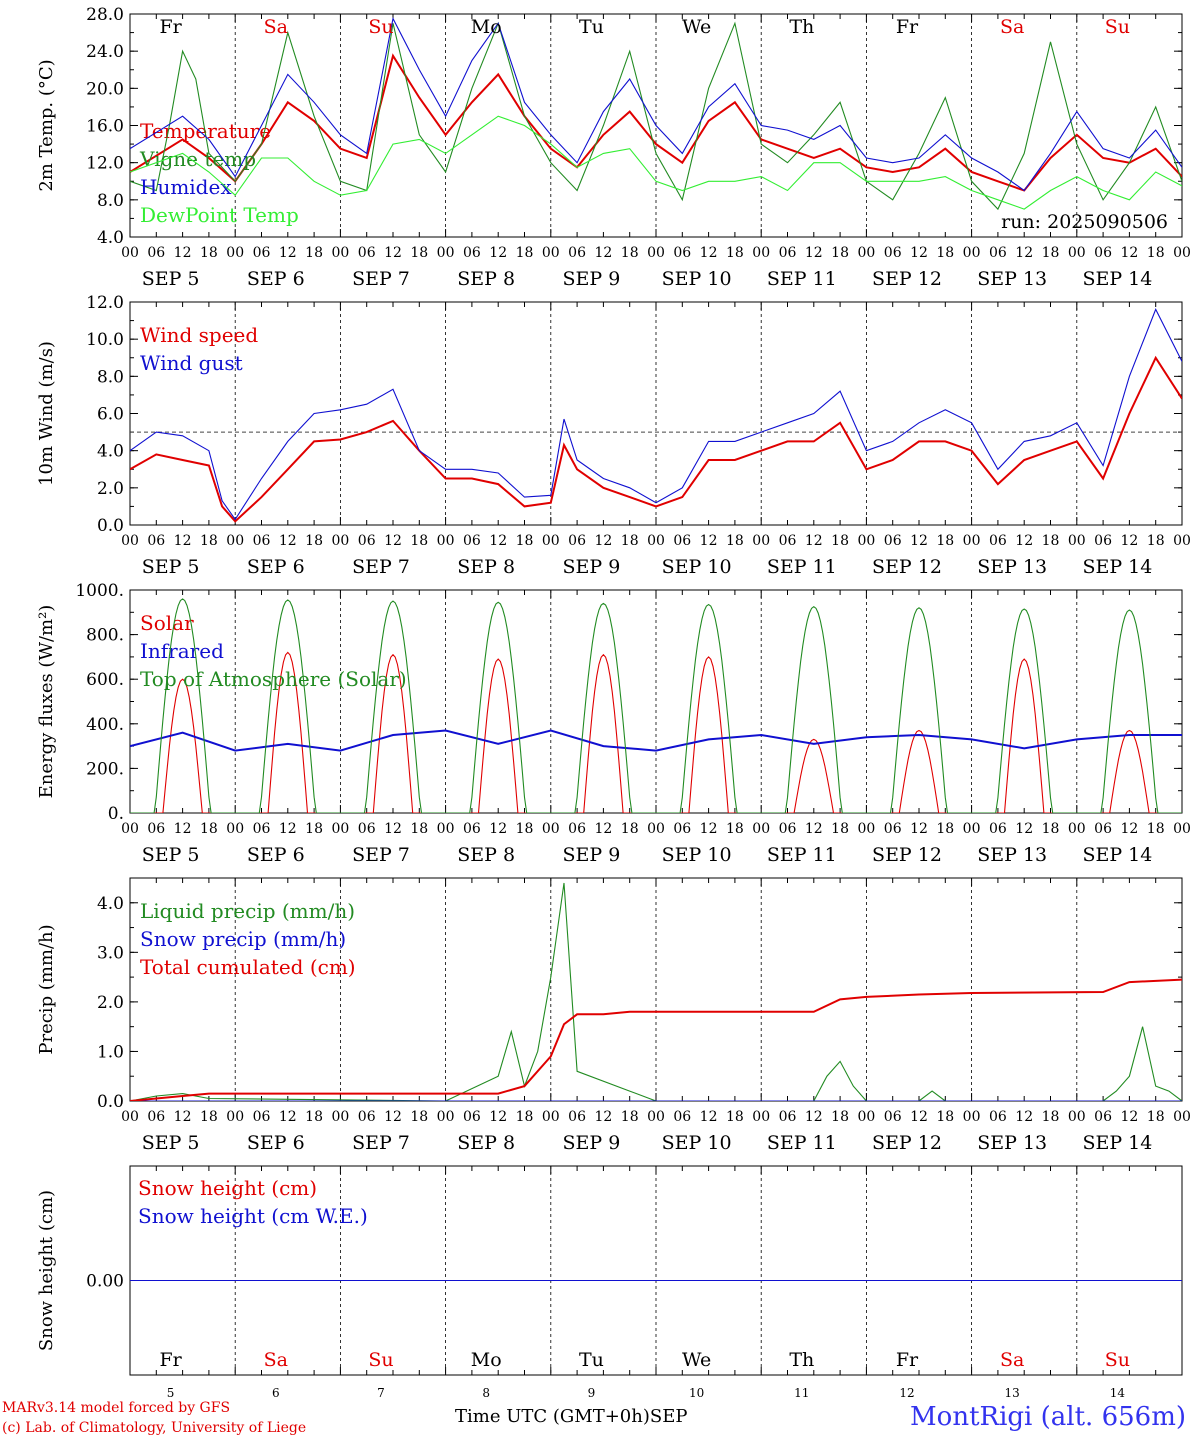 This screenshot has height=1444, width=1194. I want to click on month-label: SEP, so click(668, 1416).